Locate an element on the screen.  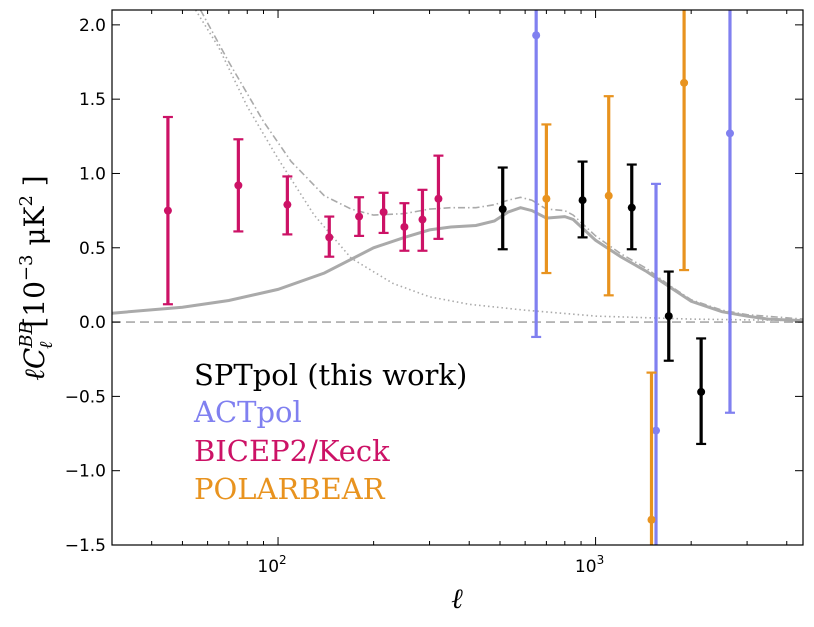
y-tick-label: −1.5 is located at coordinates (85, 546).